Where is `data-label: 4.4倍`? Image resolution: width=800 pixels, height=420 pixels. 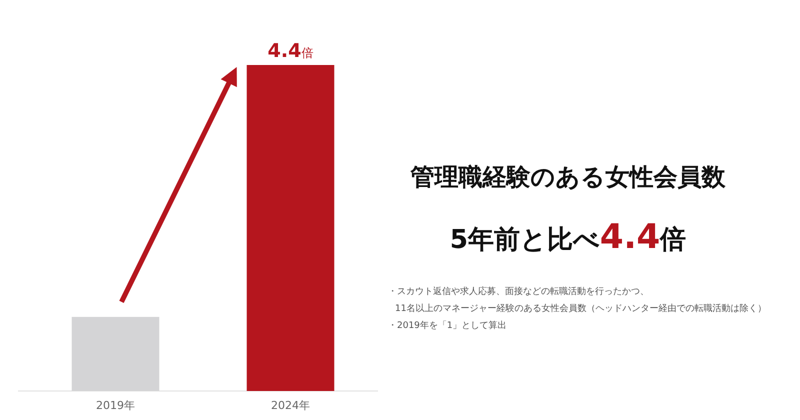
data-label: 4.4倍 is located at coordinates (291, 51).